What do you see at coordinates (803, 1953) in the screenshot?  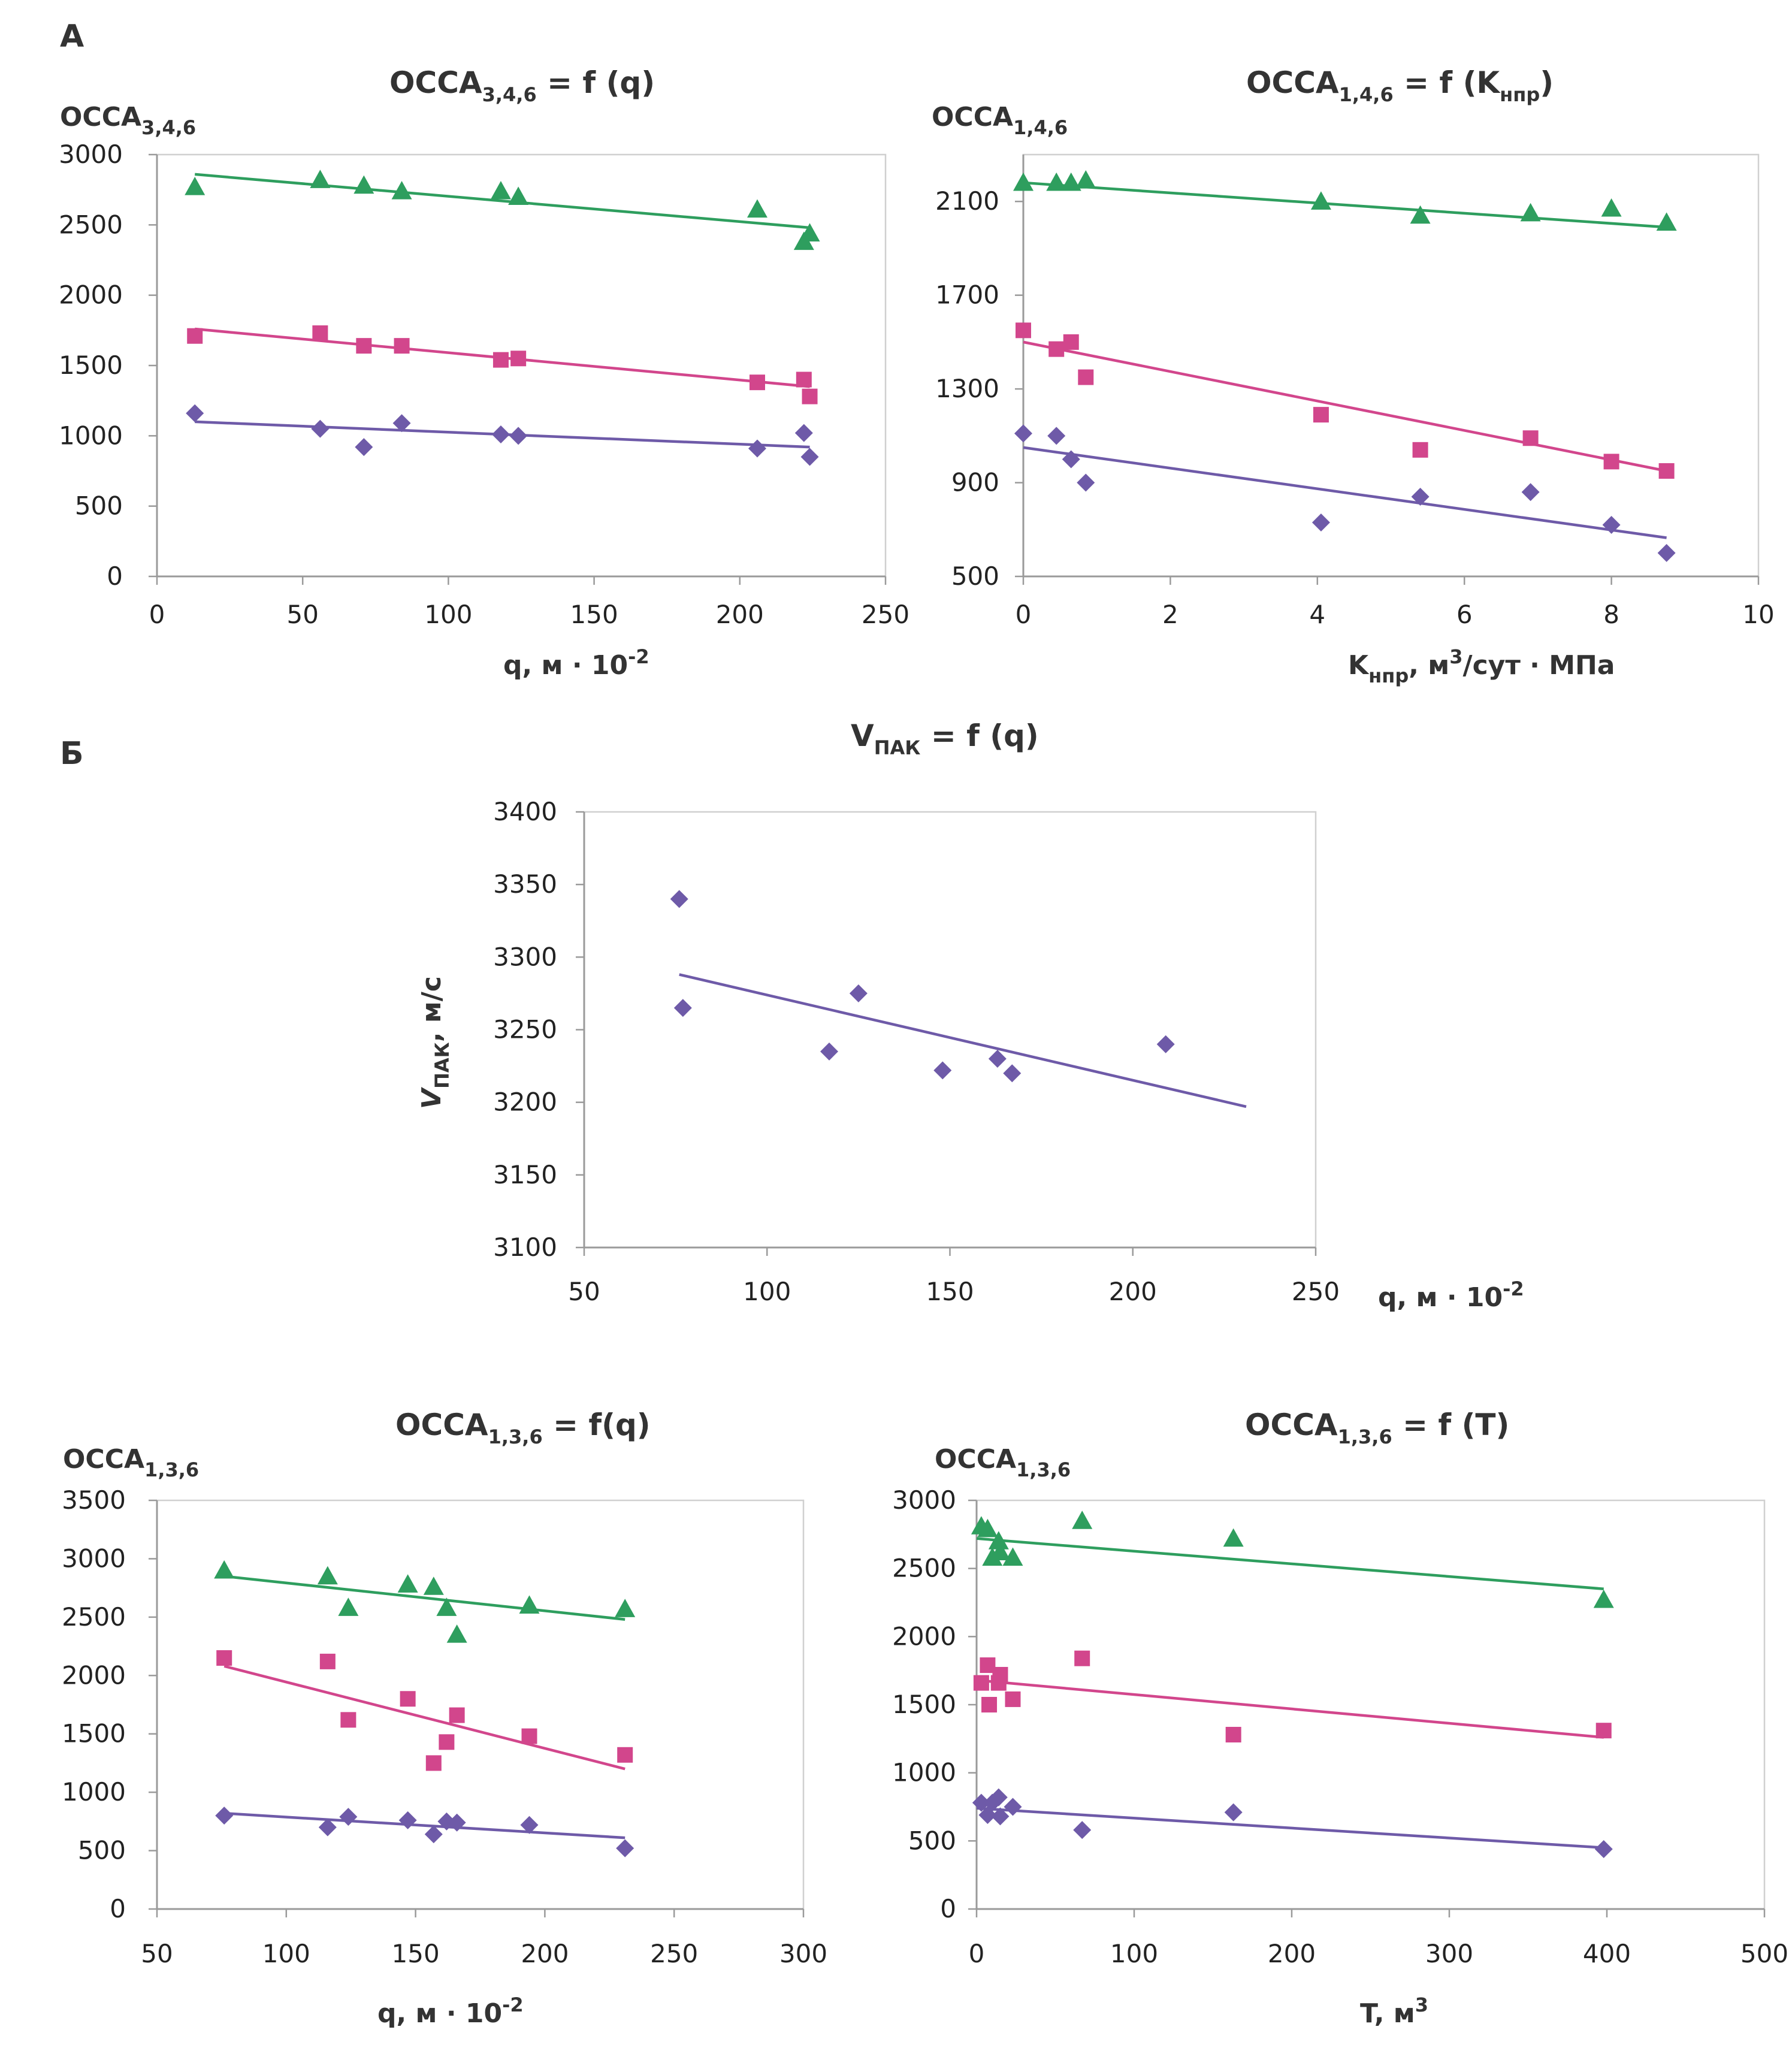 I see `x-tick-label: 300` at bounding box center [803, 1953].